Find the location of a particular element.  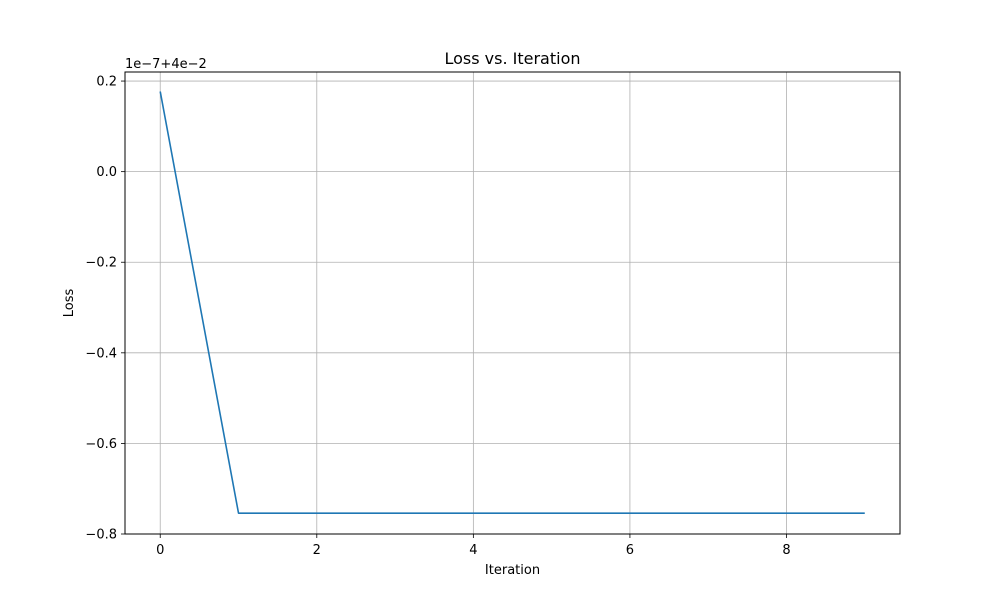

x-tick-label: 4 is located at coordinates (473, 550).